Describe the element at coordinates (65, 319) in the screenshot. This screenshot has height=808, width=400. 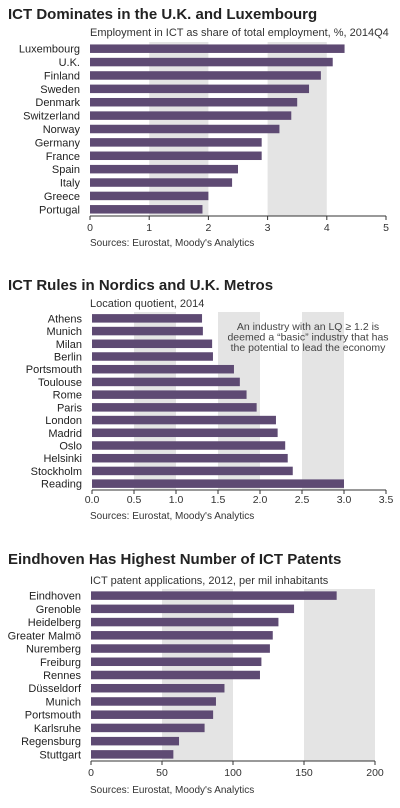
I see `chart-2-category-label: Athens` at that location.